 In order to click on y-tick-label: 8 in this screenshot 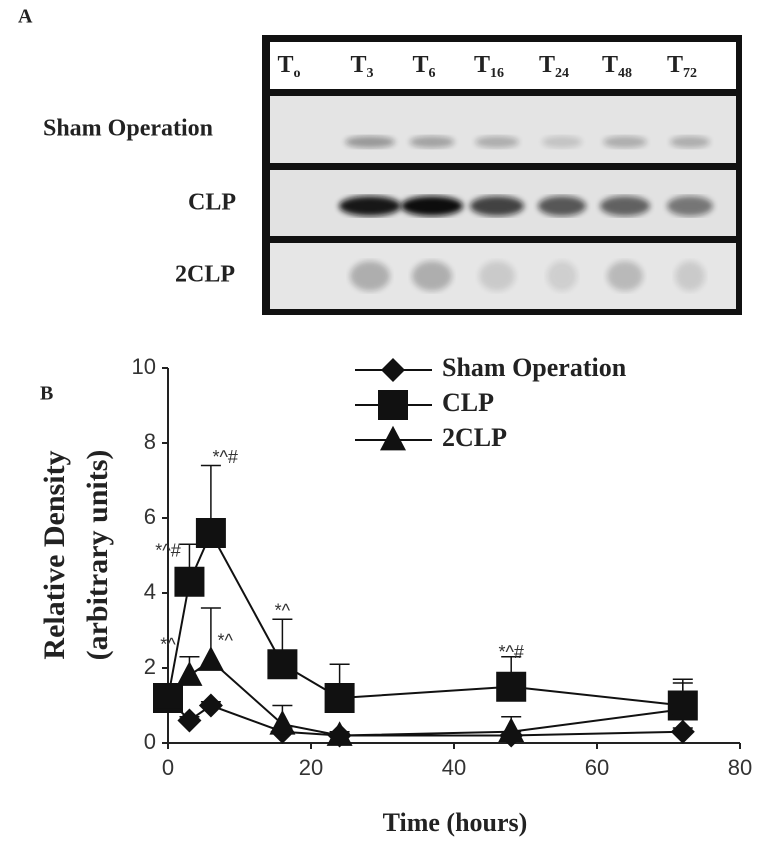, I will do `click(150, 441)`.